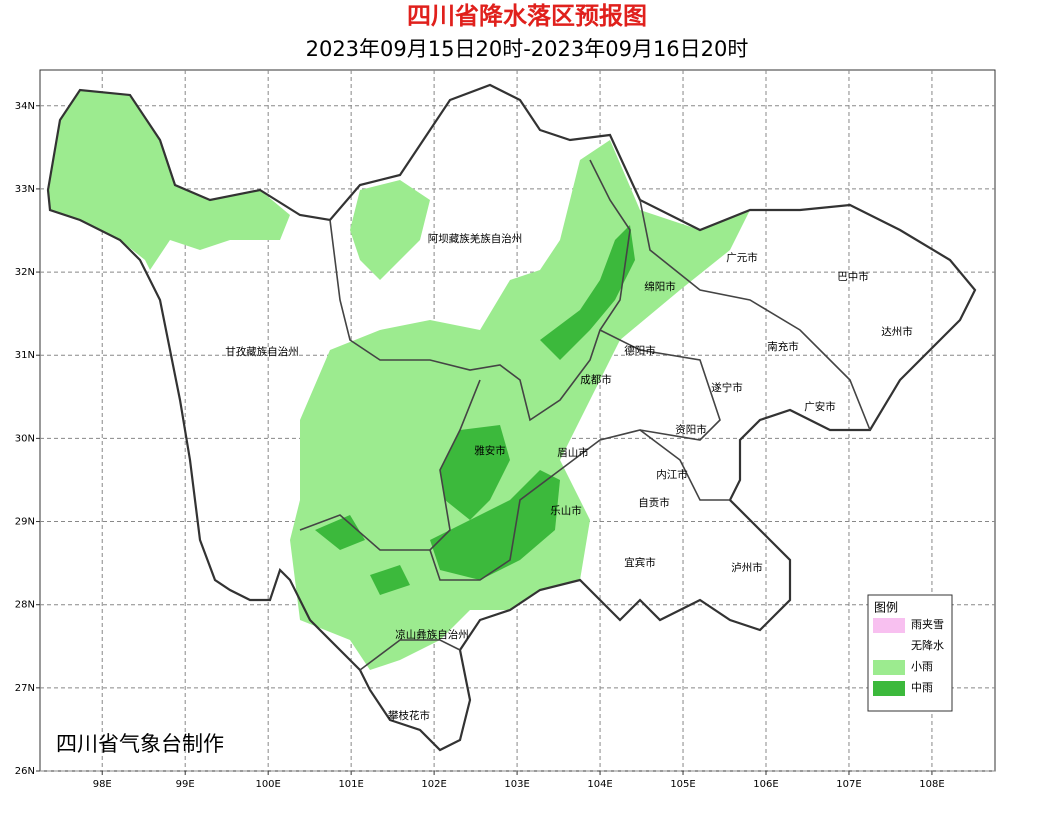  I want to click on place-label: 广元市, so click(742, 257).